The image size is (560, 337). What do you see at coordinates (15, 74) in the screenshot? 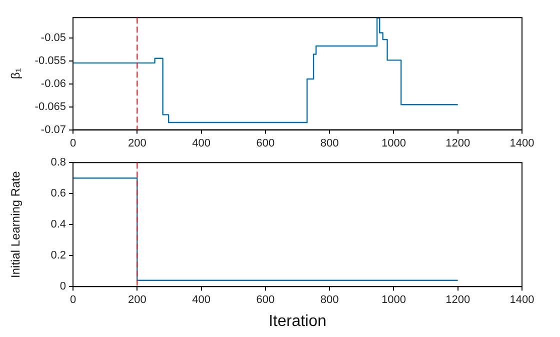
I see `y-axis-title: β₁` at bounding box center [15, 74].